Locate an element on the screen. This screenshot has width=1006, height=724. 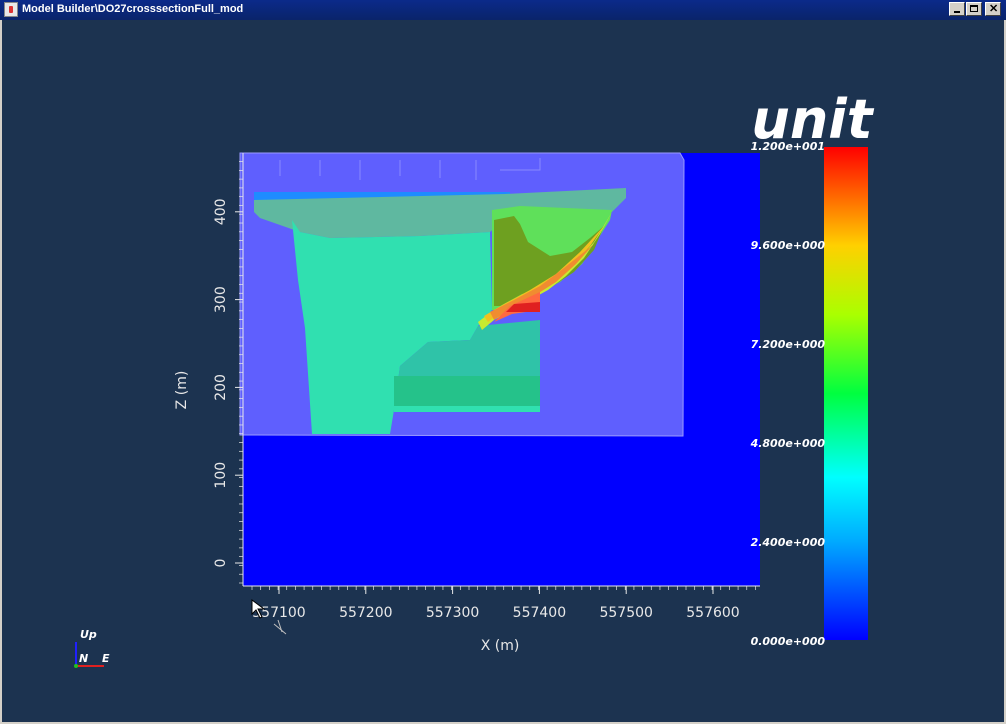
x-tick-label: 557600 is located at coordinates (712, 613).